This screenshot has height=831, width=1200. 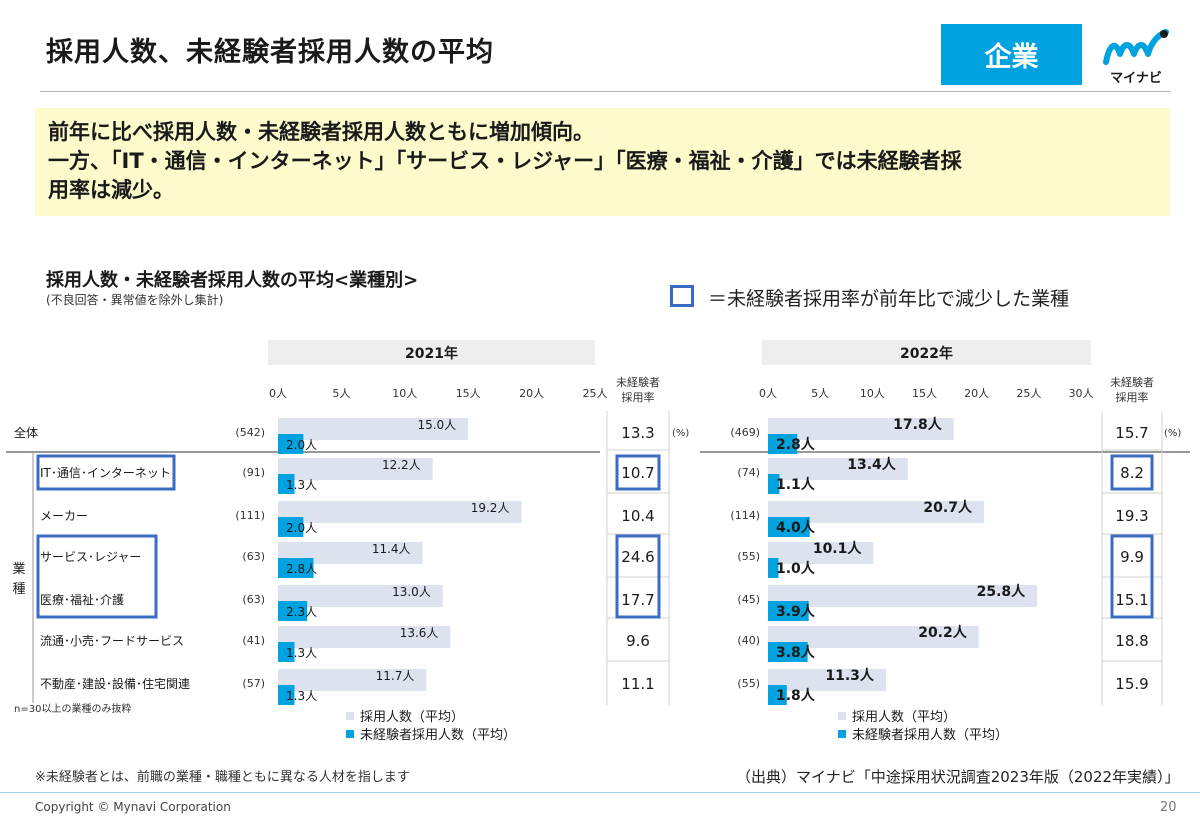 What do you see at coordinates (1132, 557) in the screenshot?
I see `rate-value: 9.9` at bounding box center [1132, 557].